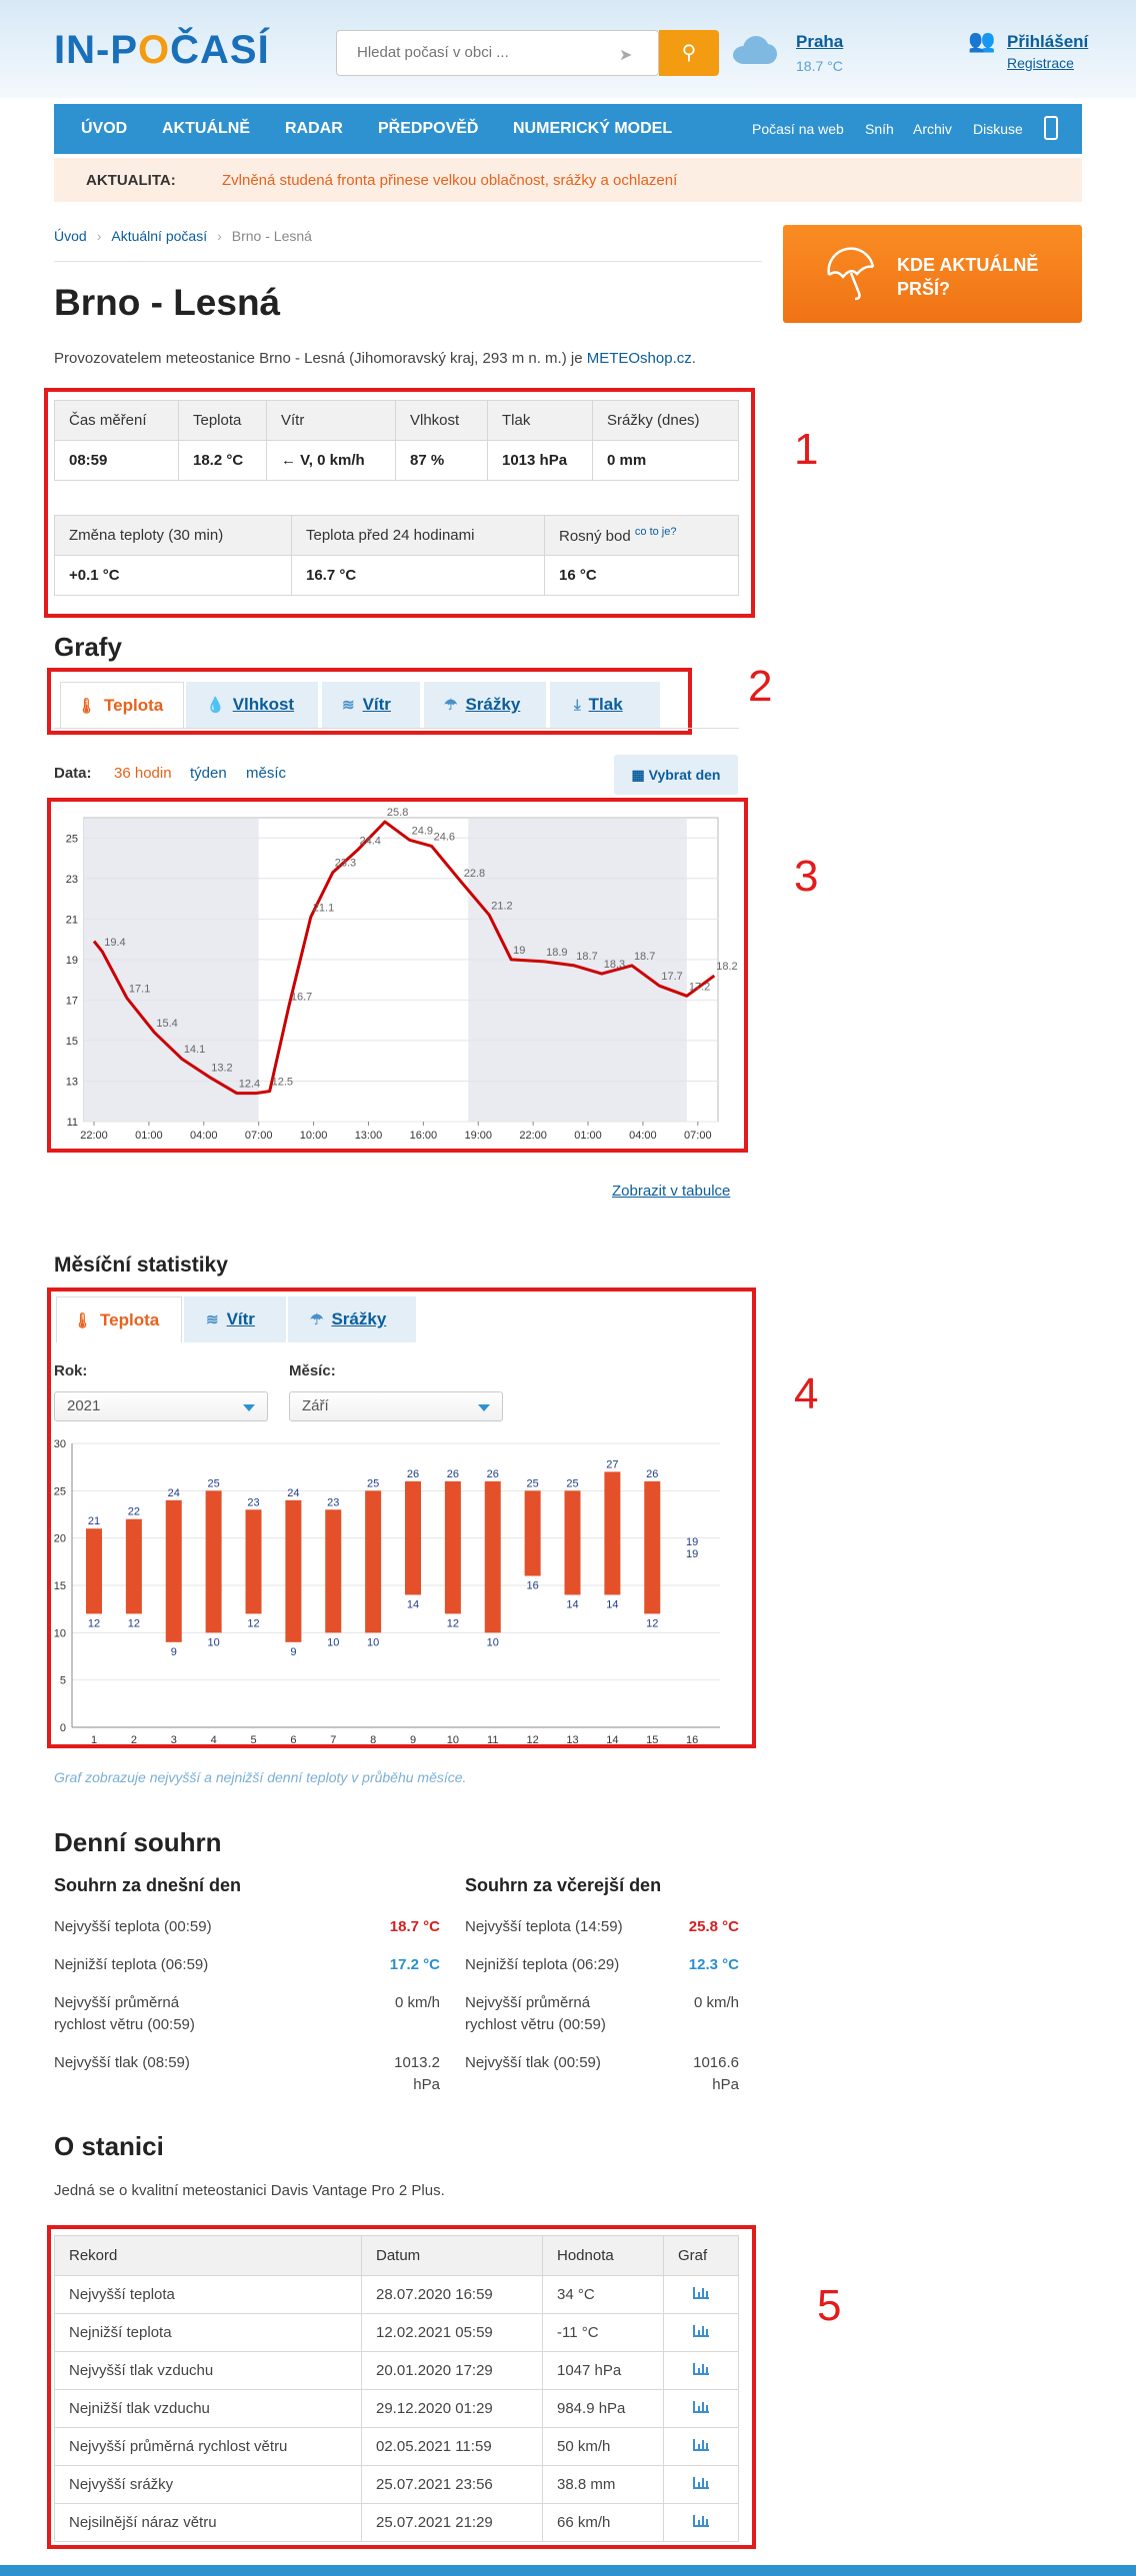 The image size is (1136, 2576). I want to click on year-select: 2021, so click(161, 1406).